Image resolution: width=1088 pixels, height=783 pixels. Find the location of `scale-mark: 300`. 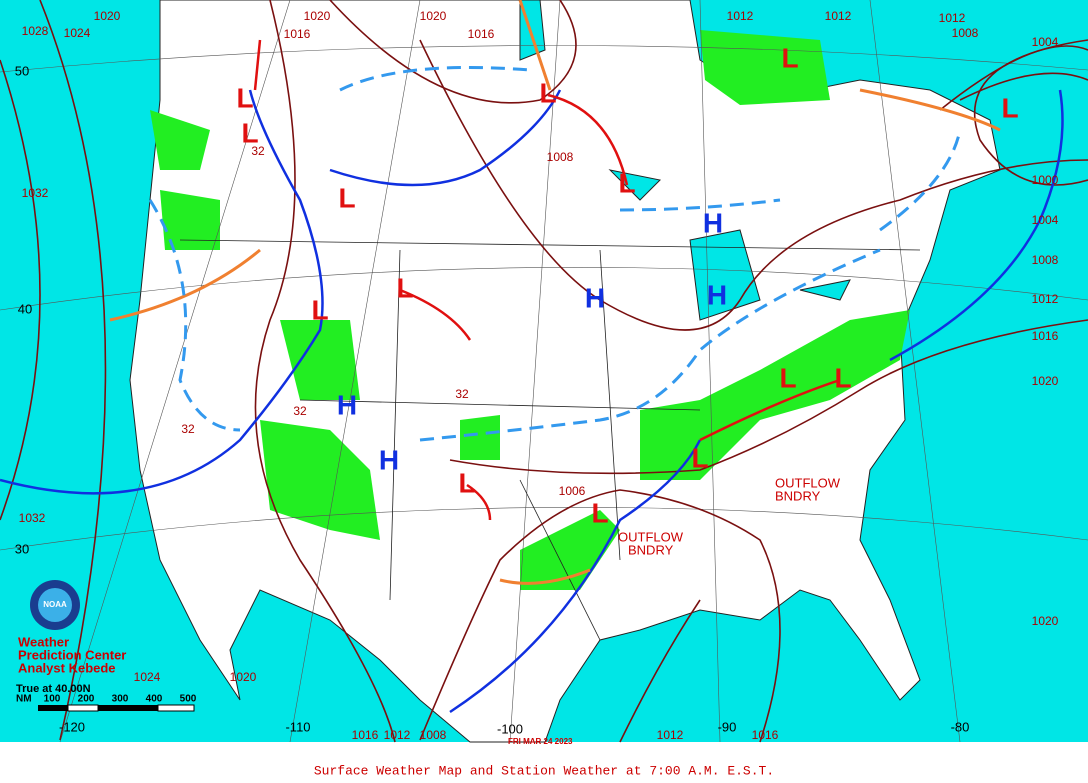

scale-mark: 300 is located at coordinates (120, 699).